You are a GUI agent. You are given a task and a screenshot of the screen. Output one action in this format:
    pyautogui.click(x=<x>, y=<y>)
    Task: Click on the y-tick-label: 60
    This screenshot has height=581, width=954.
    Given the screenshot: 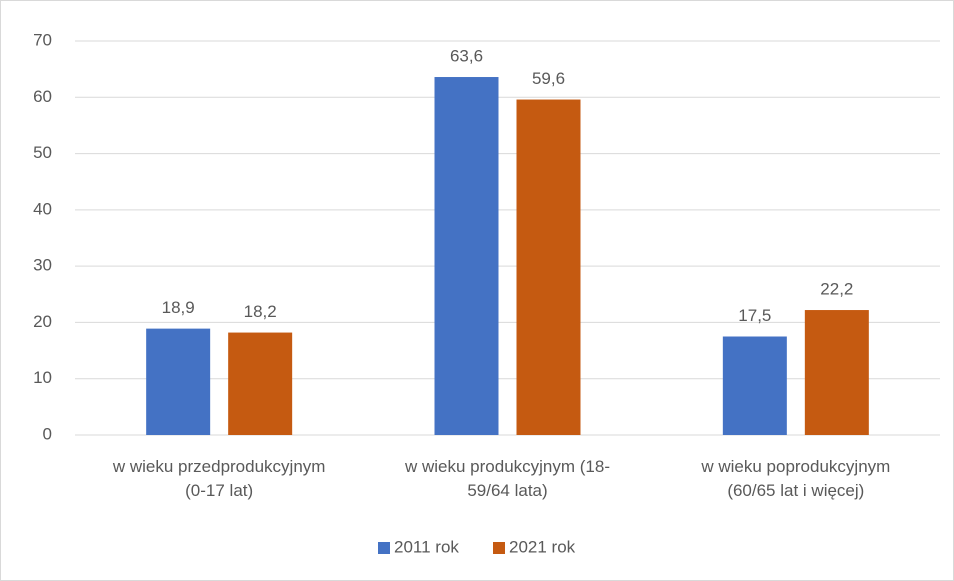 What is the action you would take?
    pyautogui.click(x=42, y=96)
    